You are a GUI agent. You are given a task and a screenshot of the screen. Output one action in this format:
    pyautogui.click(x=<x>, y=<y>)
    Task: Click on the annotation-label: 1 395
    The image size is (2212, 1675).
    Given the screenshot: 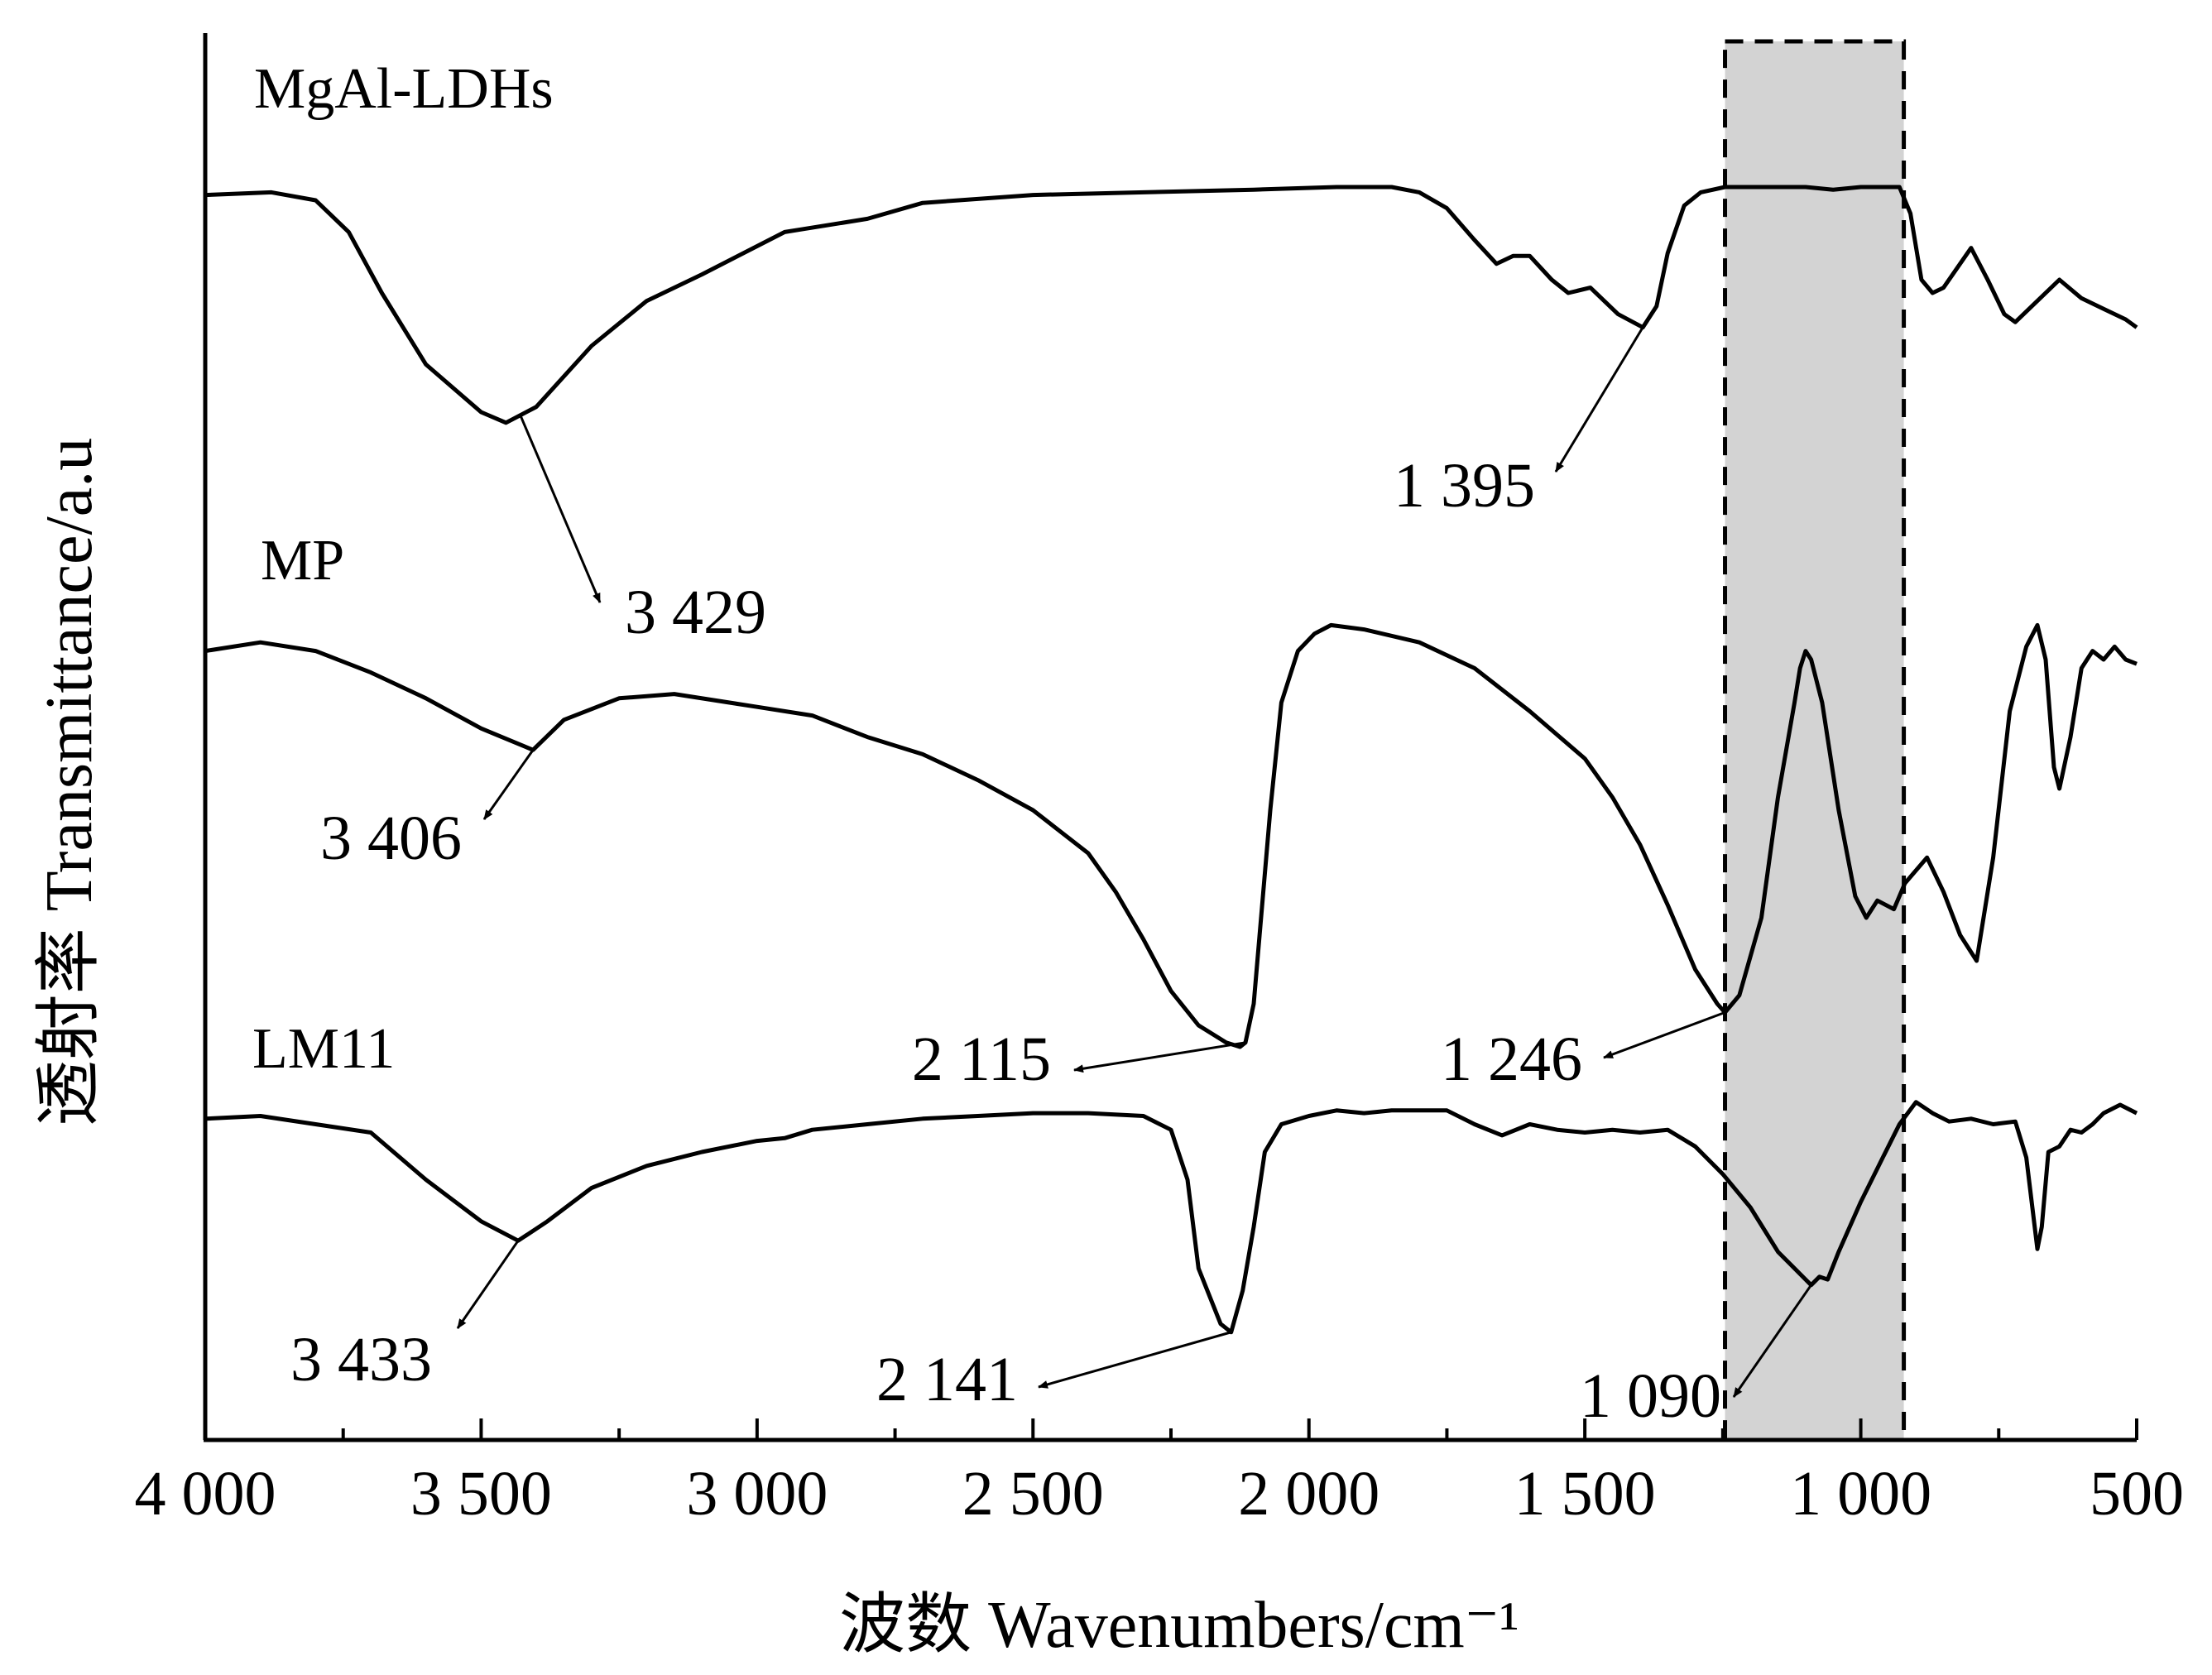 What is the action you would take?
    pyautogui.click(x=1464, y=486)
    